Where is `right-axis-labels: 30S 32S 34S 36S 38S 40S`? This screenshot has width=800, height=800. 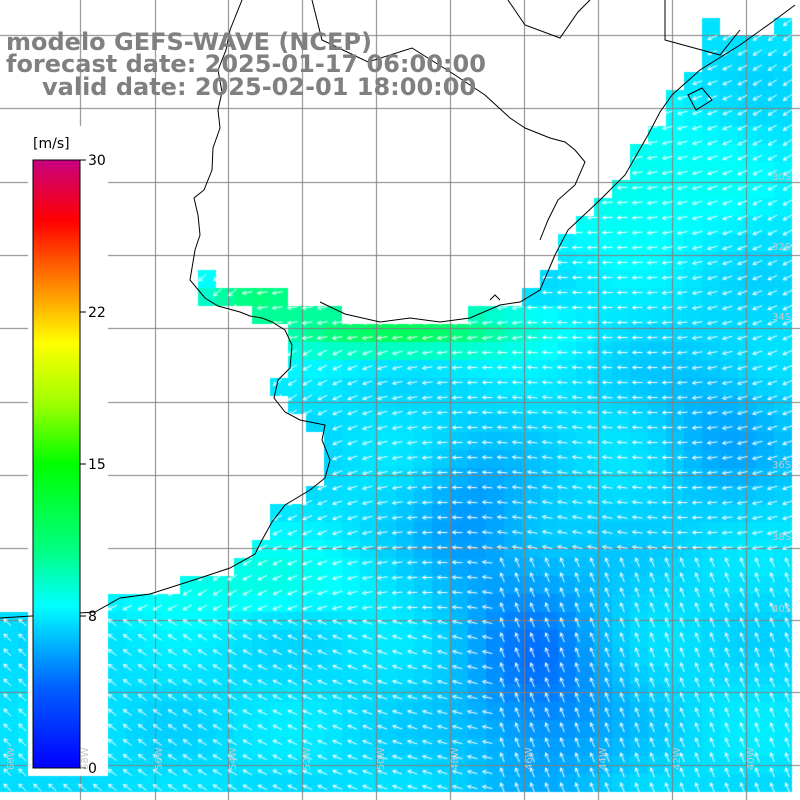
right-axis-labels: 30S 32S 34S 36S 38S 40S is located at coordinates (781, 393).